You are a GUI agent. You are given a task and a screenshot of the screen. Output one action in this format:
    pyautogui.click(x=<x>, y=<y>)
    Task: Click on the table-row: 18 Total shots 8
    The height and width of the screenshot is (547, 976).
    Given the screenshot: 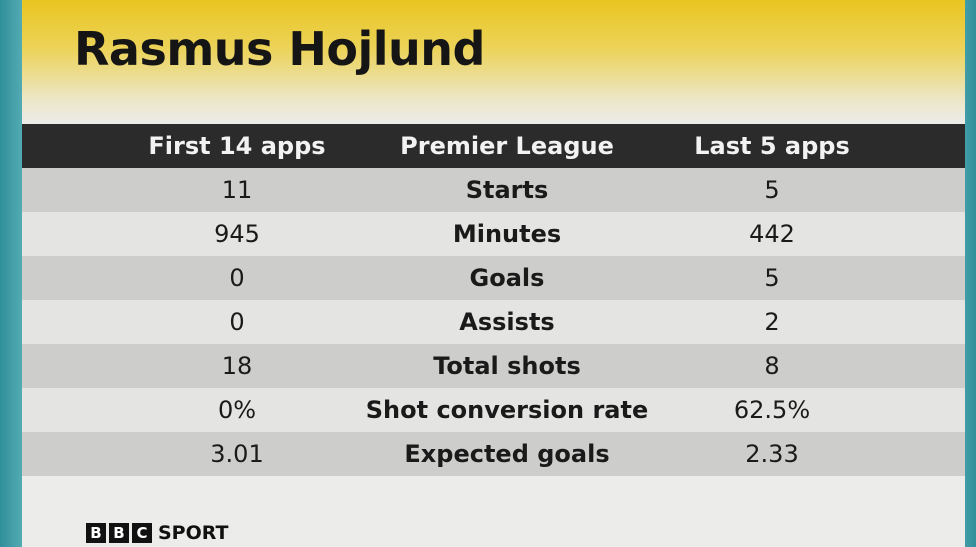 What is the action you would take?
    pyautogui.click(x=493, y=366)
    